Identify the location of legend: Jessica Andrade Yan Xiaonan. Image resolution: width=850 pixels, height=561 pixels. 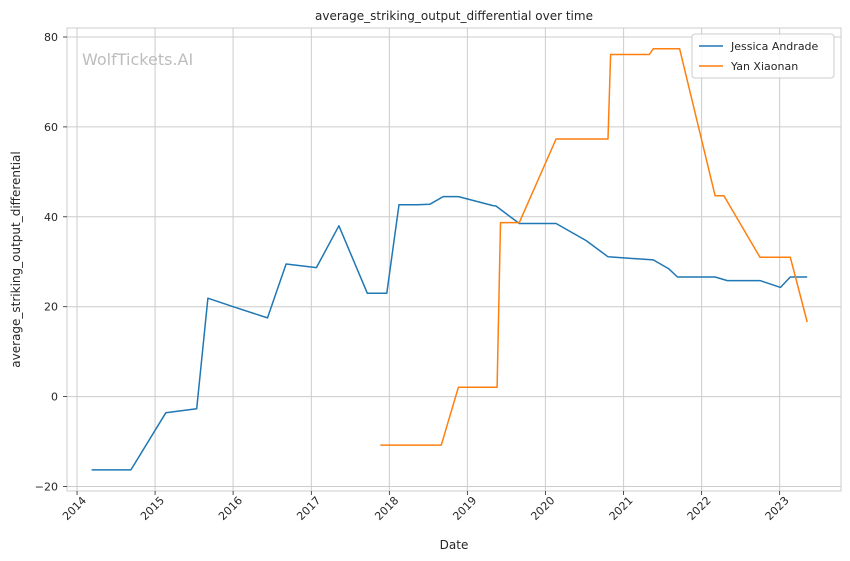
(763, 56).